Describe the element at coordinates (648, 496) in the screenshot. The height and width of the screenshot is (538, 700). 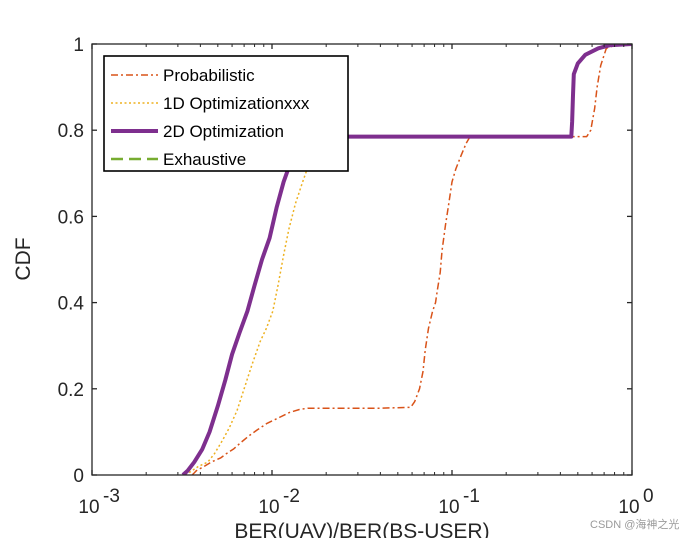
I see `x-tick-exponent-3: 0` at that location.